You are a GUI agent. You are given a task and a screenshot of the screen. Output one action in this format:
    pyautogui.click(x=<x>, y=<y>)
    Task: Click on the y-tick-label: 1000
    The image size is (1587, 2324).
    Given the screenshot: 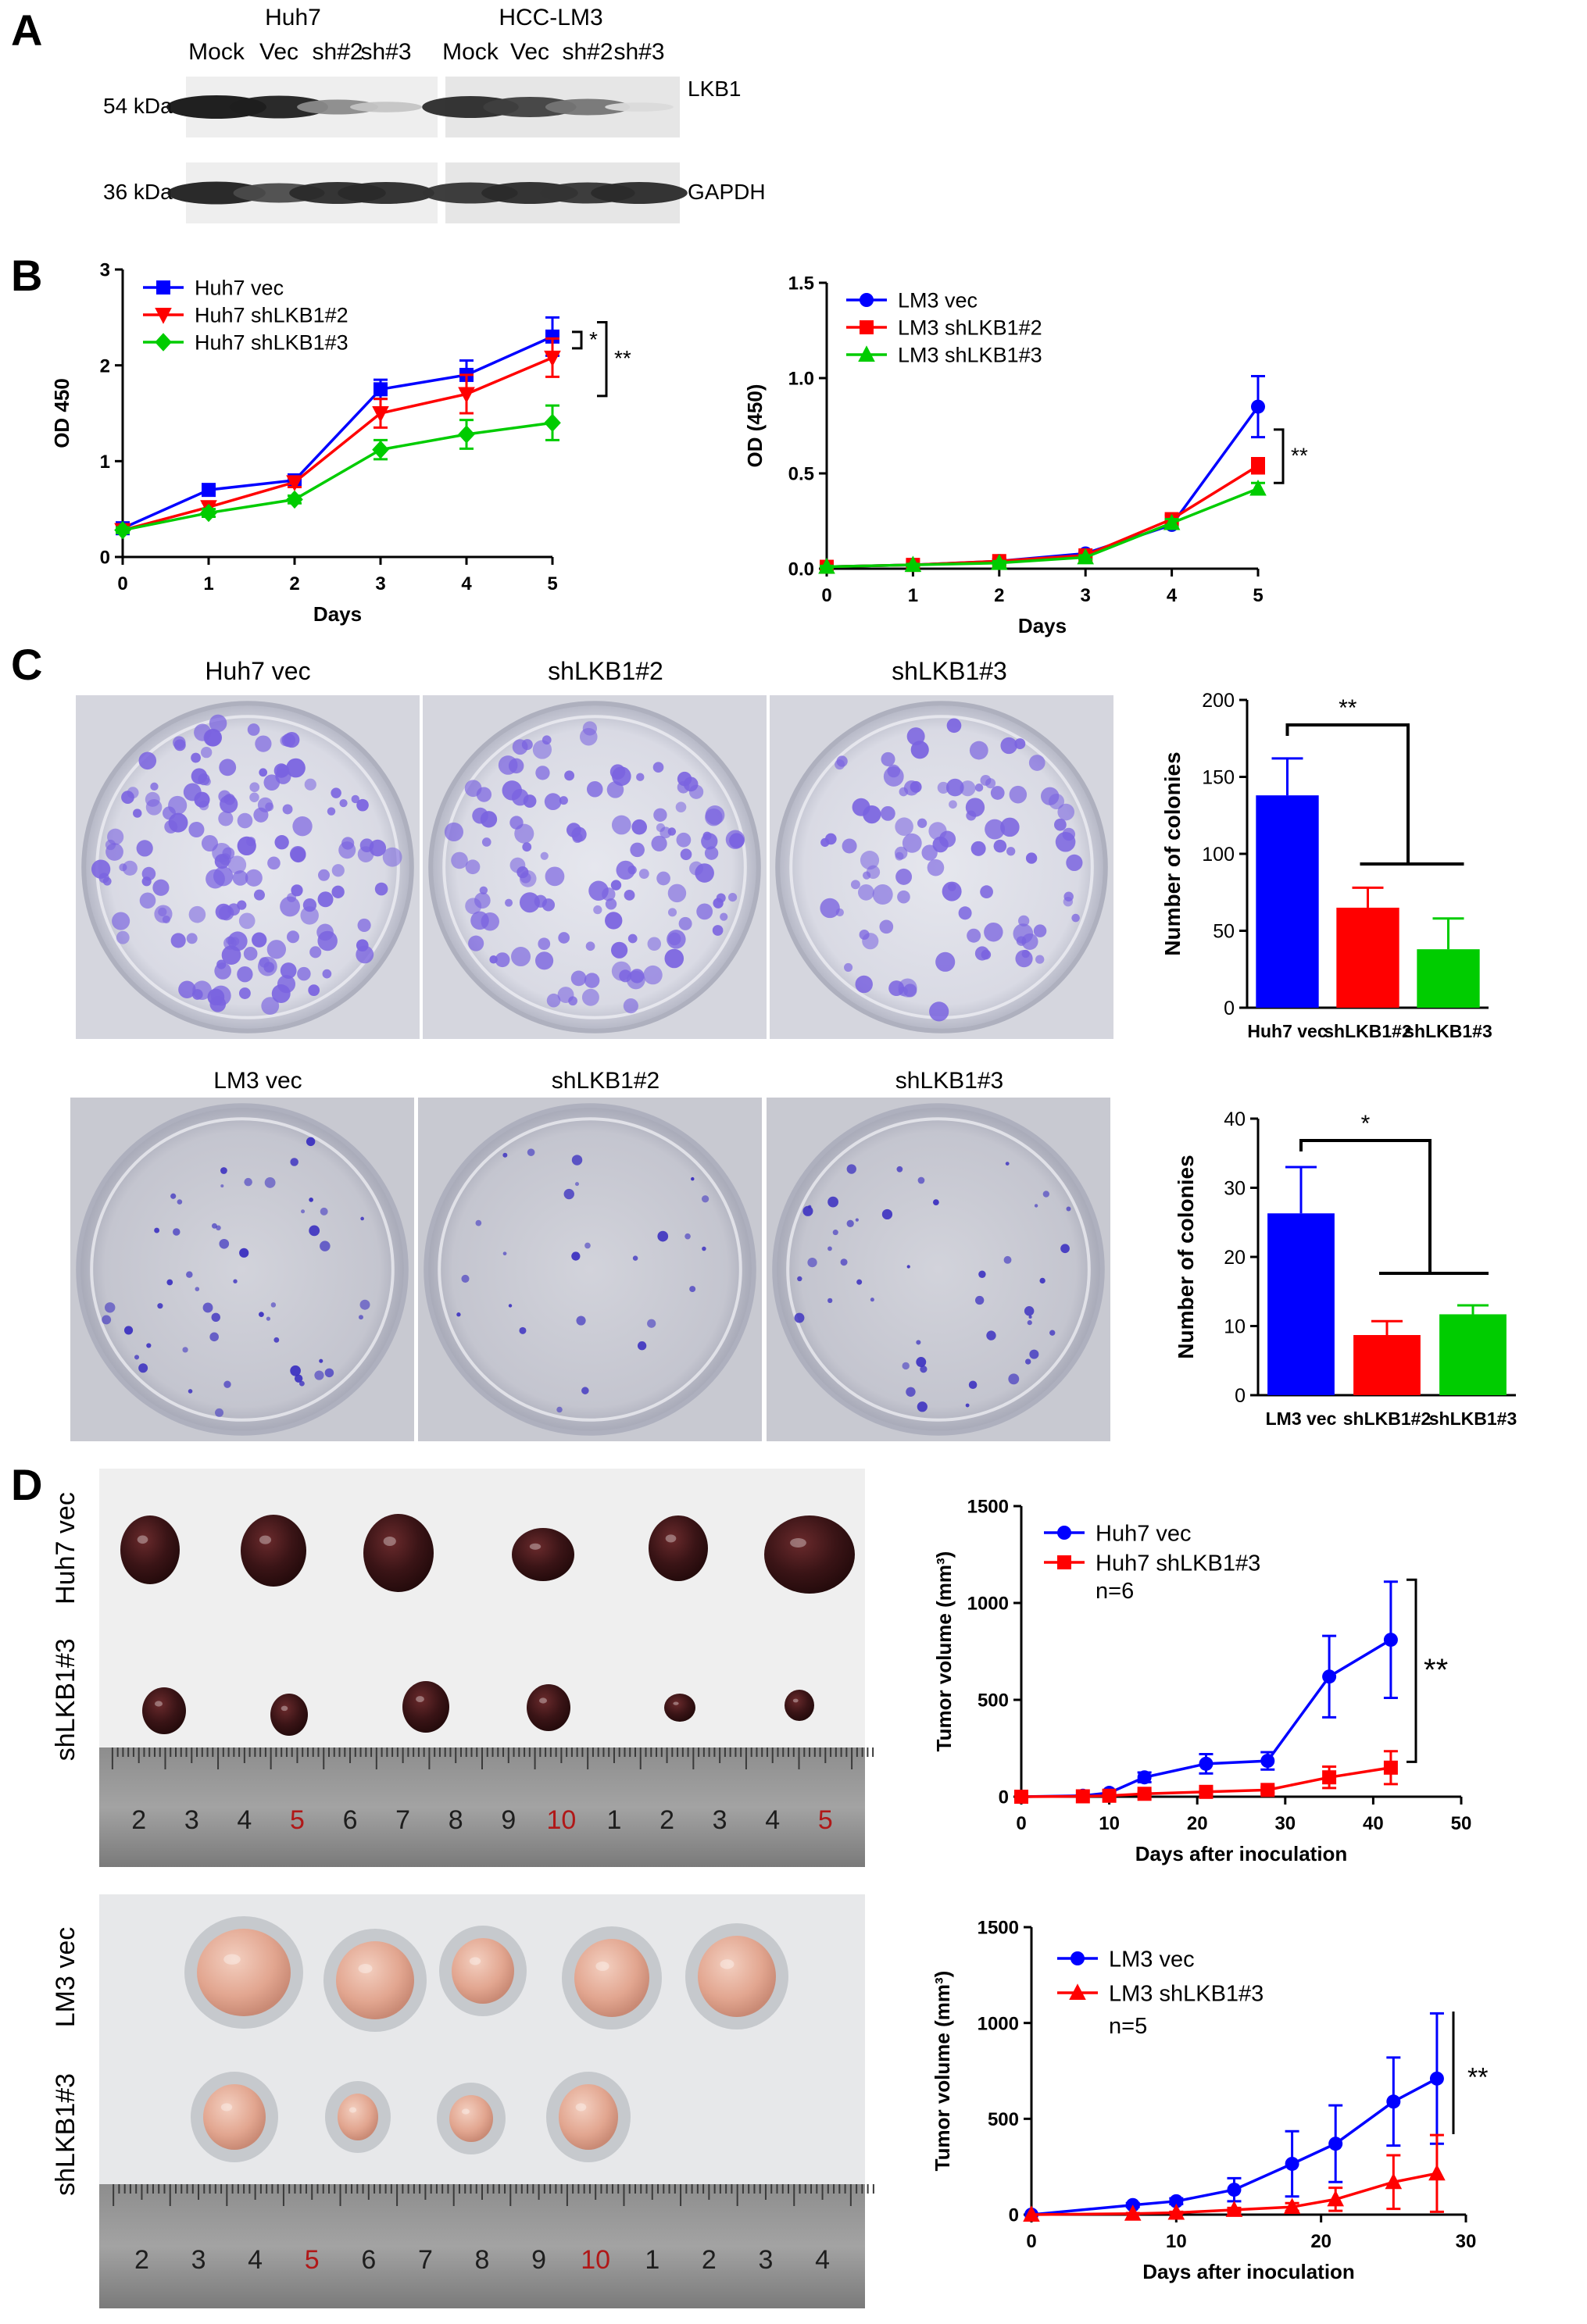 What is the action you would take?
    pyautogui.click(x=998, y=2023)
    